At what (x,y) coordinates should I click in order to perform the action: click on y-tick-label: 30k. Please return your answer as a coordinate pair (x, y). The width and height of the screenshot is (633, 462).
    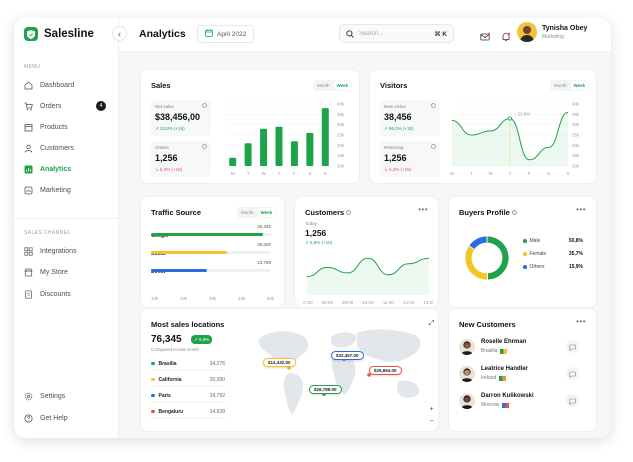
    Looking at the image, I should click on (341, 124).